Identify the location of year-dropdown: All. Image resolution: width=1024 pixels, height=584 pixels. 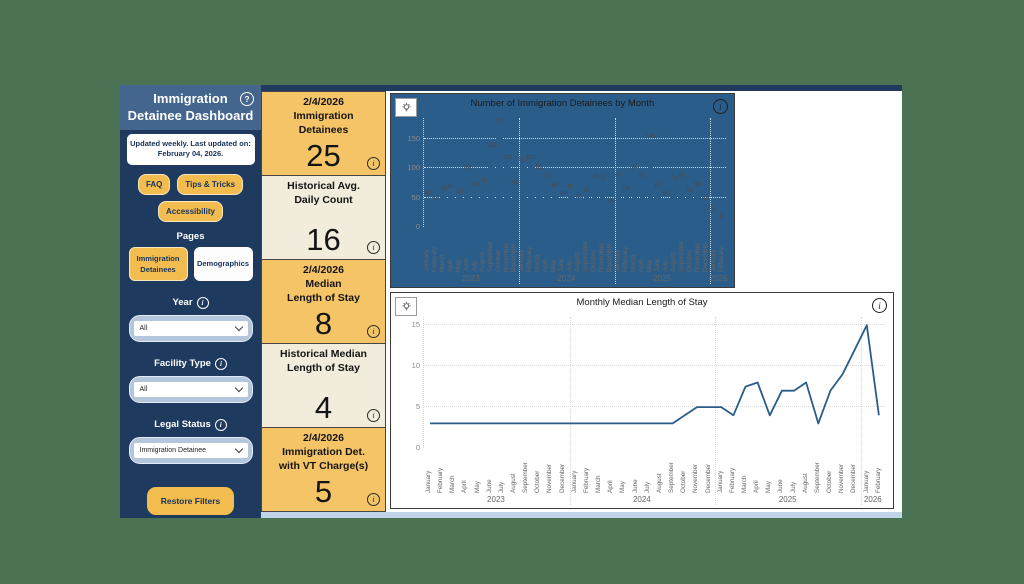
(190, 329).